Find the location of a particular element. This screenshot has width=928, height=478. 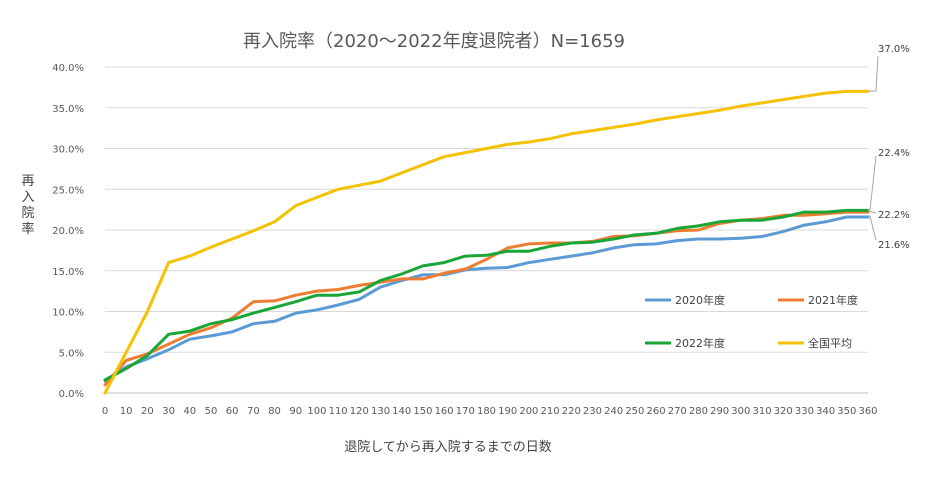

y-tick-label: 40.0% is located at coordinates (68, 68).